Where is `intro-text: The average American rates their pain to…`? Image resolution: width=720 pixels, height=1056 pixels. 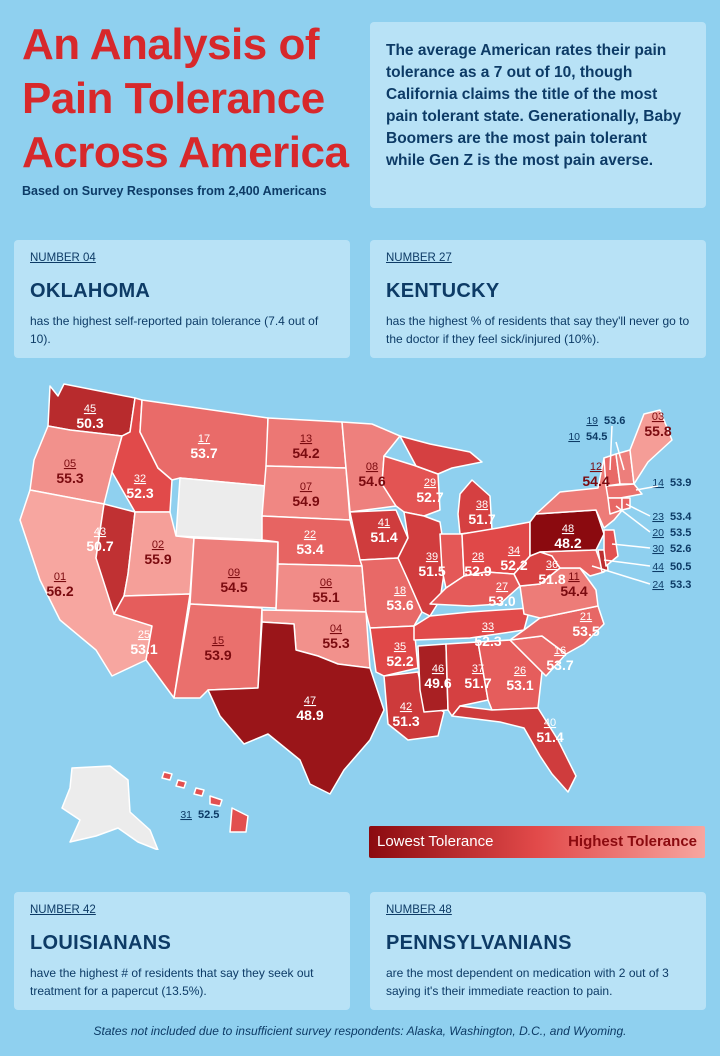 intro-text: The average American rates their pain to… is located at coordinates (534, 105).